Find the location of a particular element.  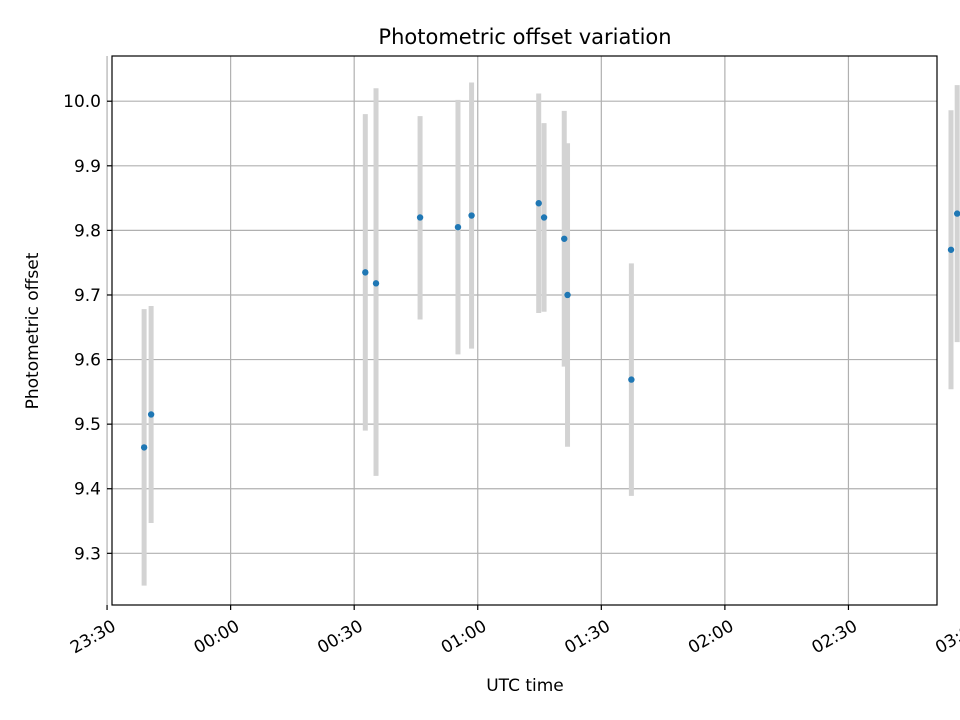

chart-title: Photometric offset variation is located at coordinates (524, 37).